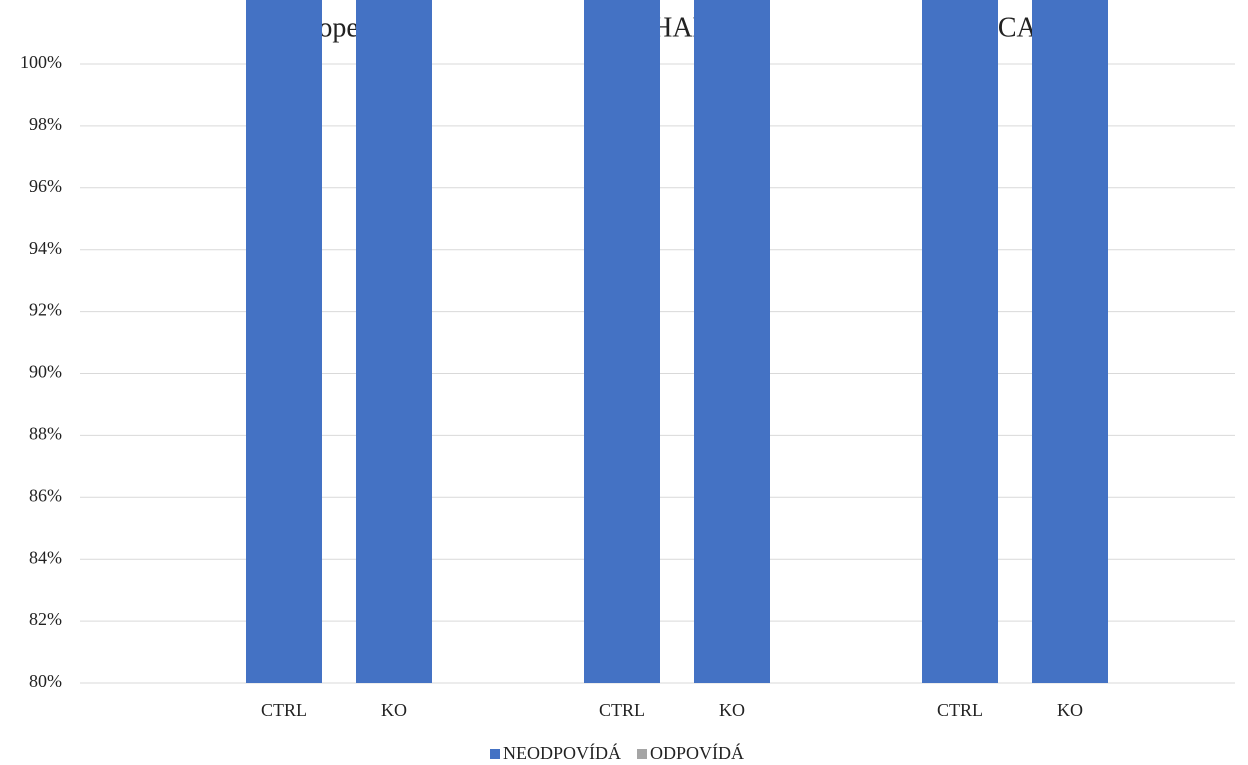 This screenshot has width=1248, height=765. Describe the element at coordinates (45, 248) in the screenshot. I see `y-tick-label: 94%` at that location.